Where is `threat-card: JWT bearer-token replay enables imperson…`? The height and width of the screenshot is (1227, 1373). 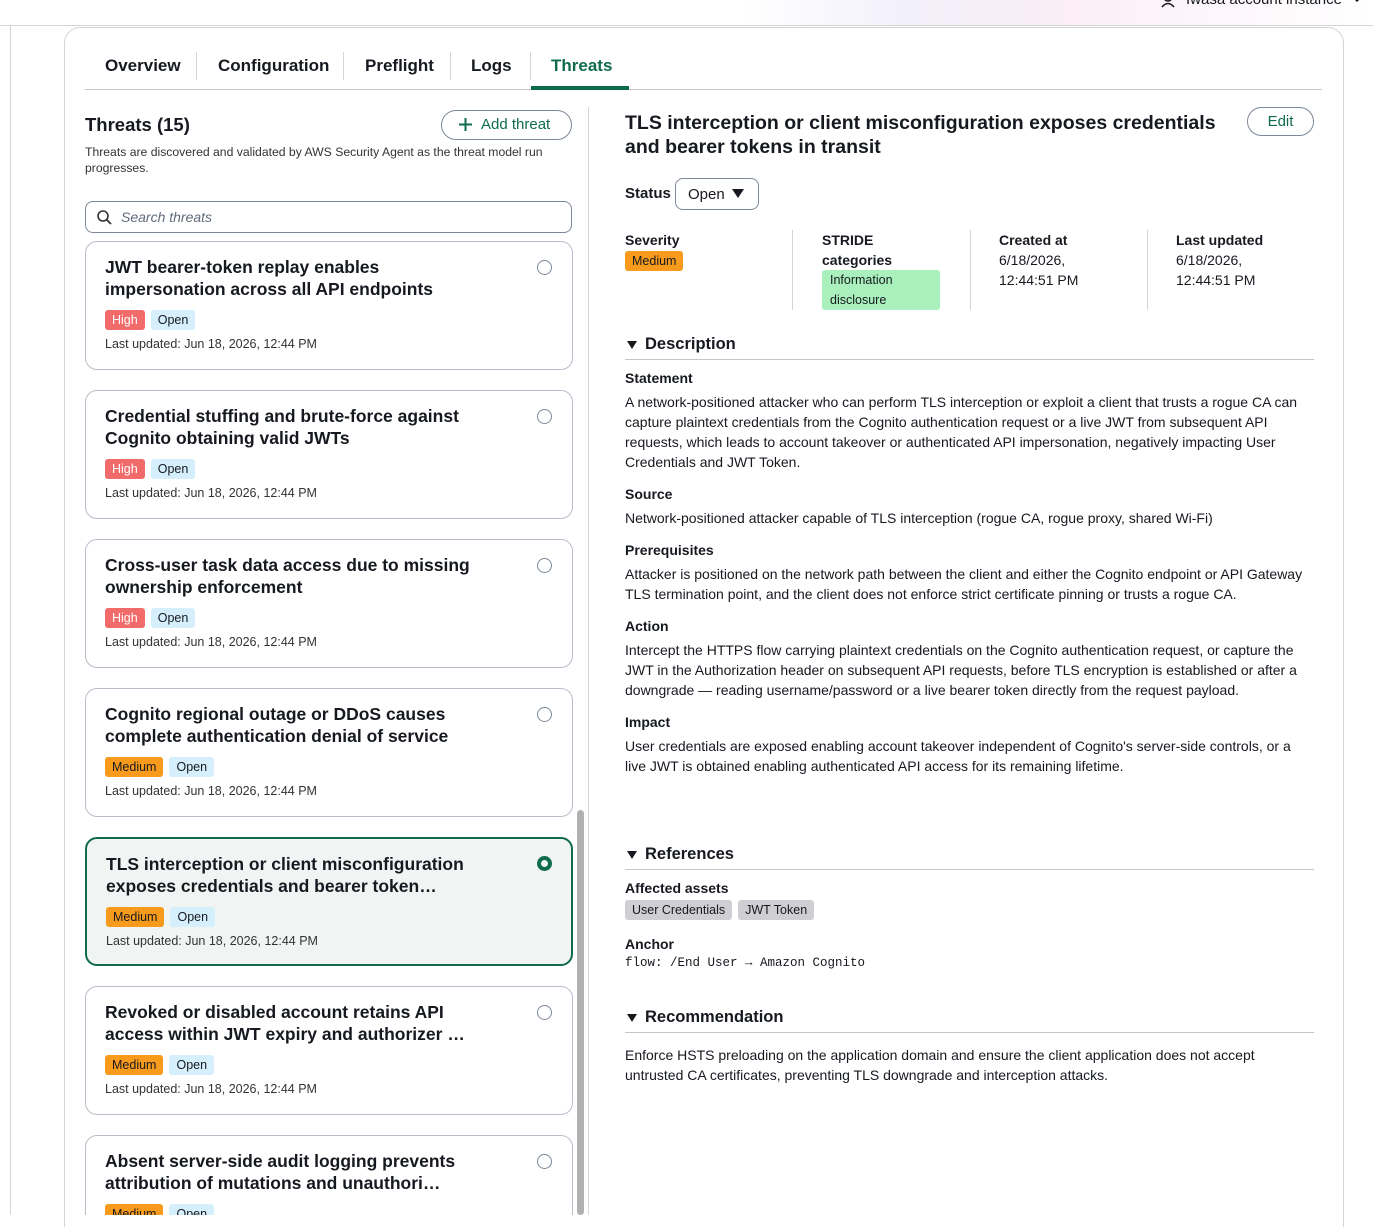 threat-card: JWT bearer-token replay enables imperson… is located at coordinates (329, 305).